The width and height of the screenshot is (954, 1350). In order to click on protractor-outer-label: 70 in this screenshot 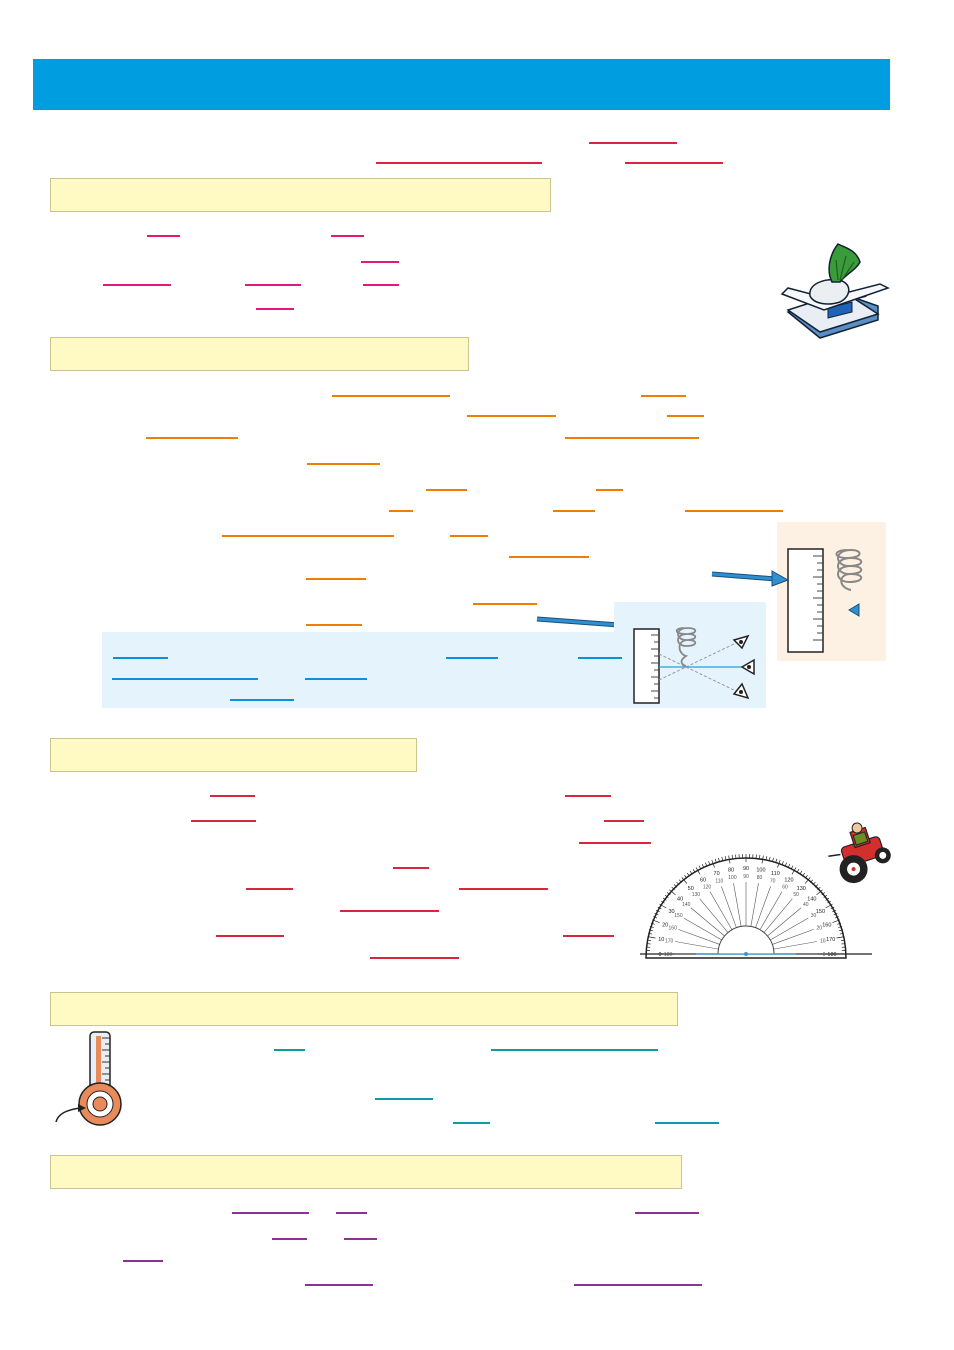, I will do `click(717, 874)`.